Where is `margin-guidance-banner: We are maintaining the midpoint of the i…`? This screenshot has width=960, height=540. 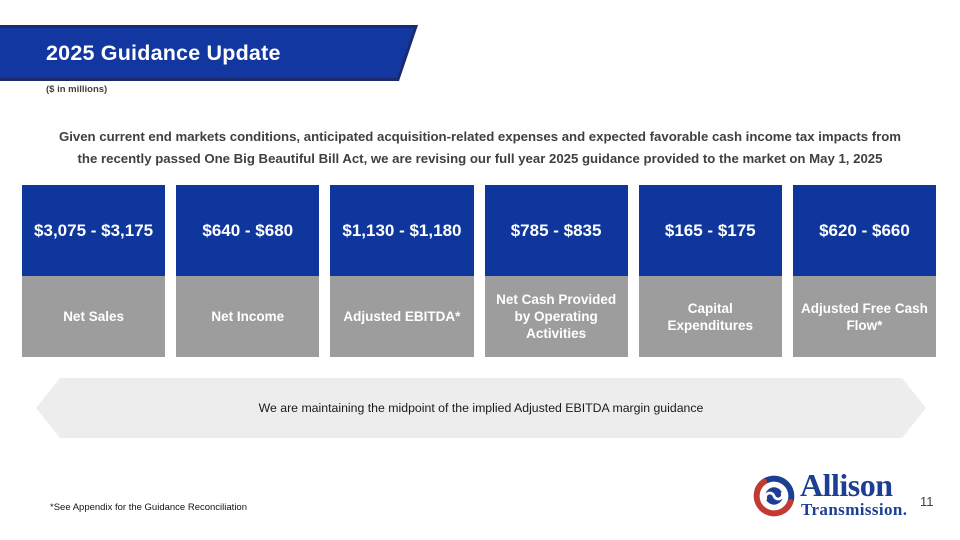 margin-guidance-banner: We are maintaining the midpoint of the i… is located at coordinates (481, 408).